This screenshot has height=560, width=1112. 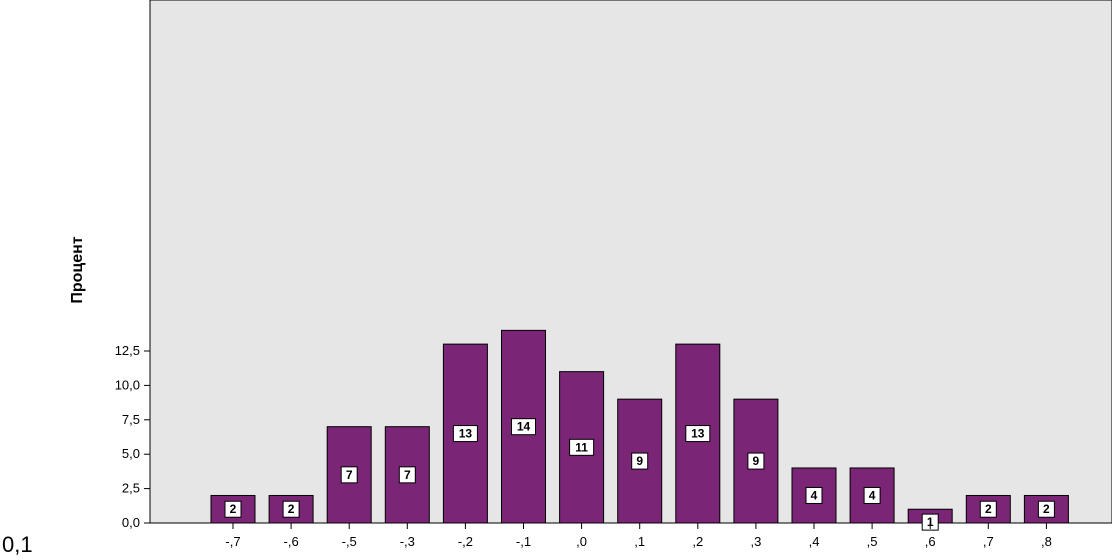 I want to click on x-tick-label: ,1, so click(x=639, y=541).